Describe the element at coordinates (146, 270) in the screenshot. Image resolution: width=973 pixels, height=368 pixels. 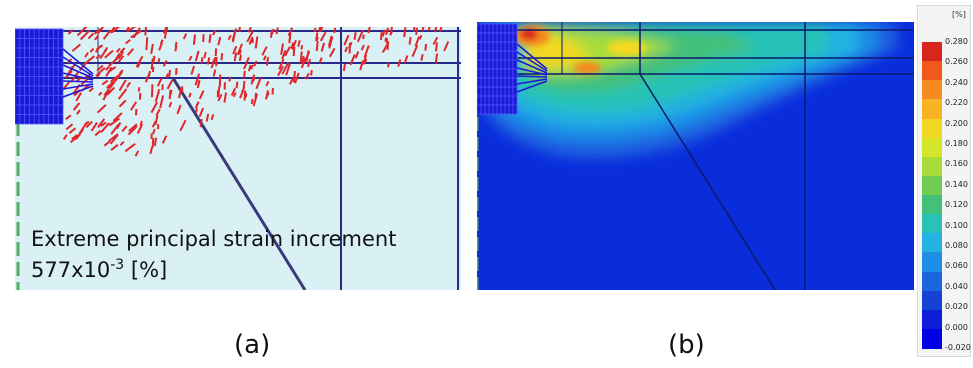
I see `strain-unit: [%]` at that location.